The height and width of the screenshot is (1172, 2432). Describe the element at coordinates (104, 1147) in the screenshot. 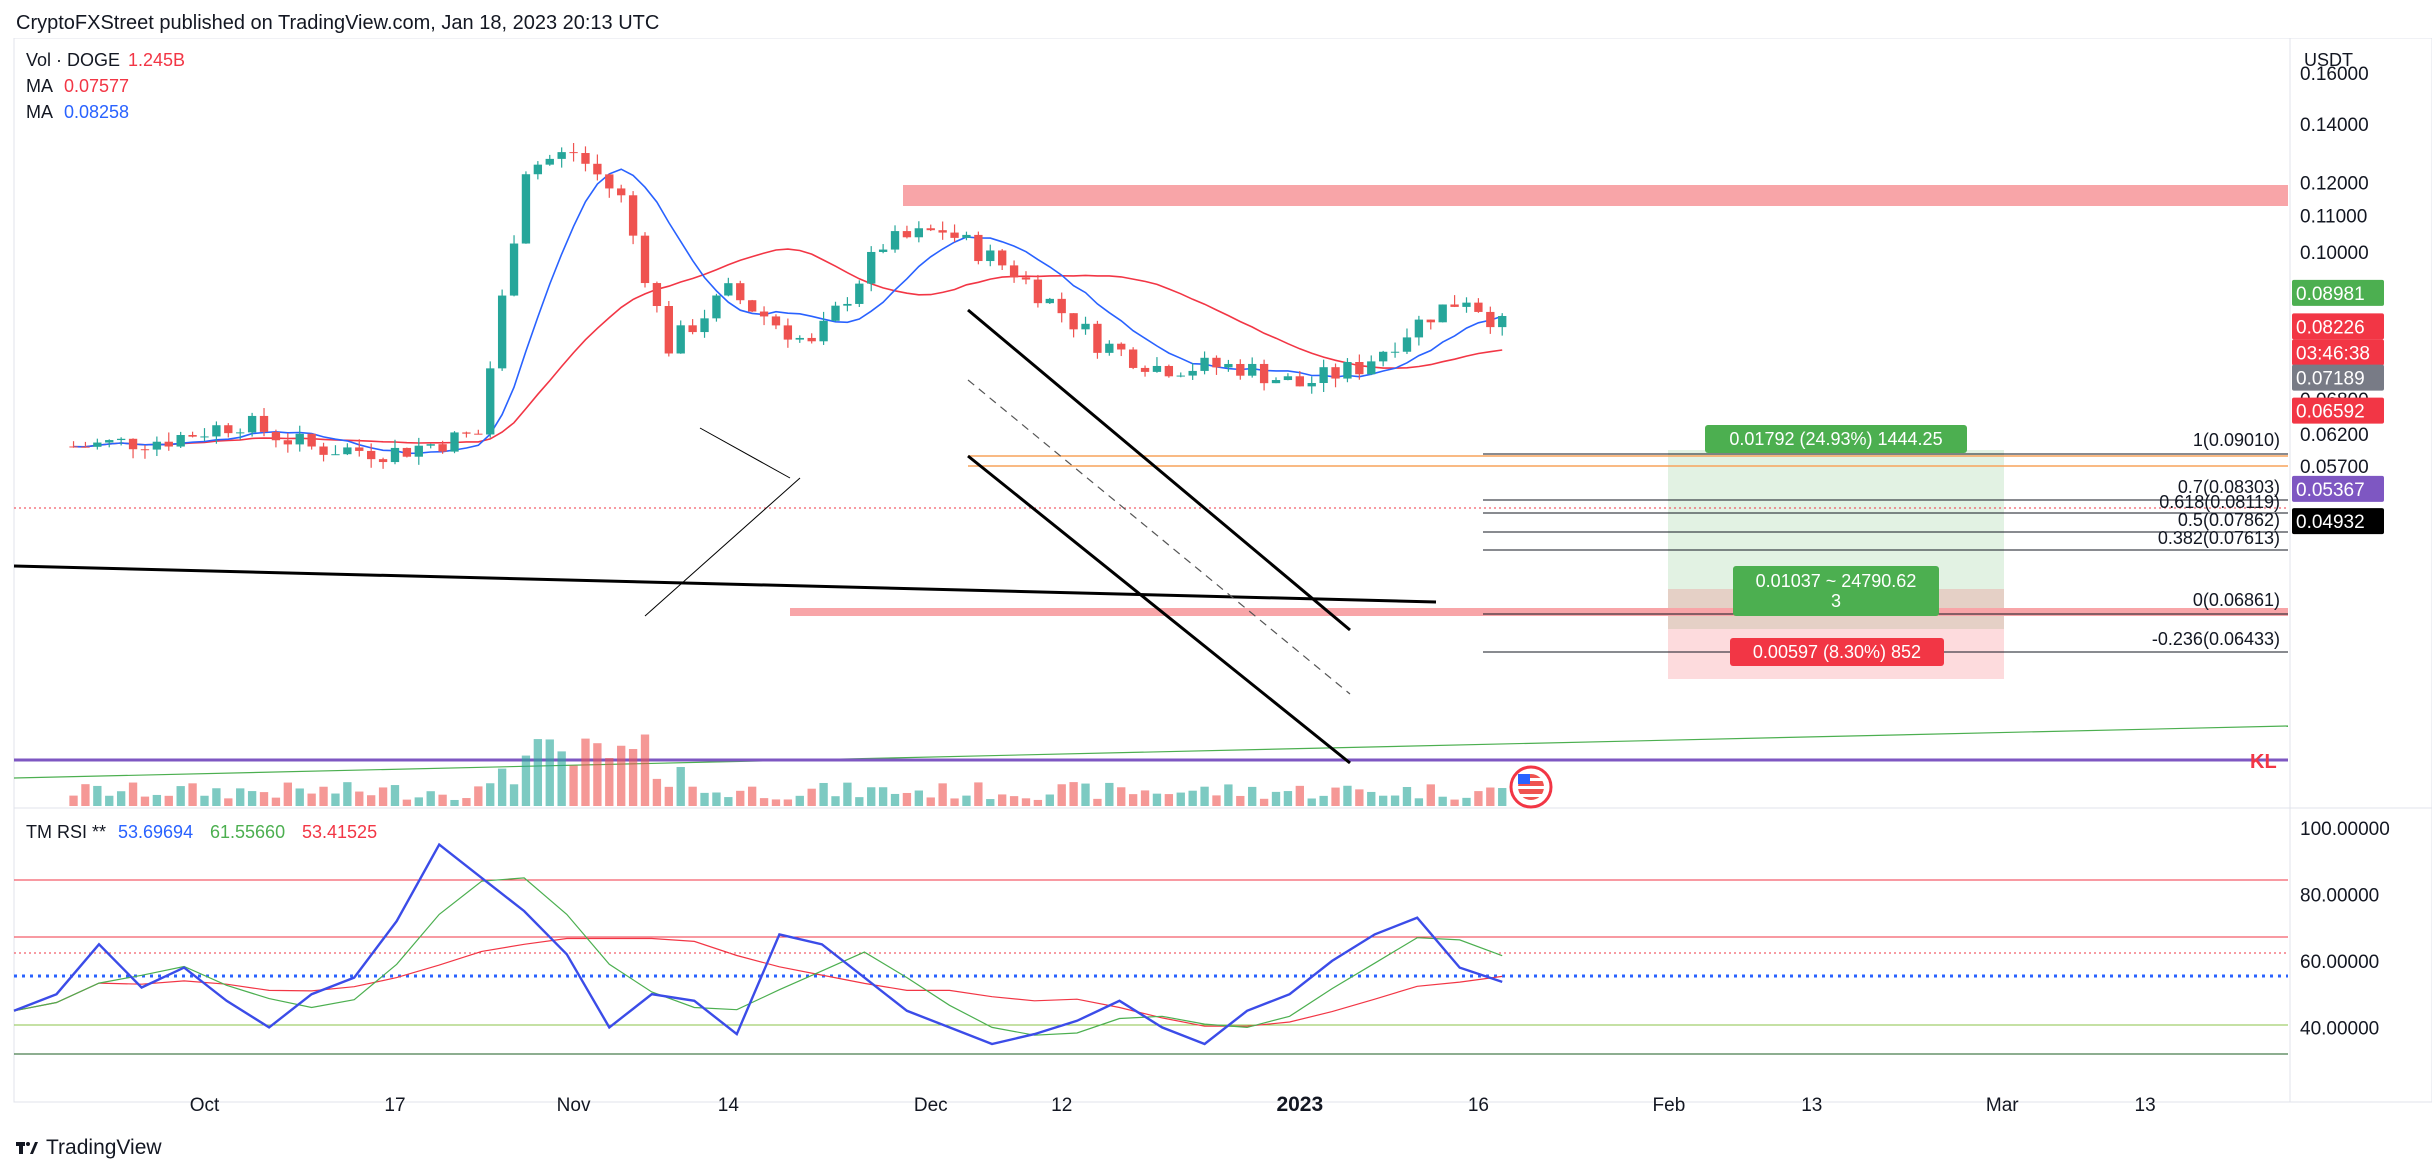

I see `footer-brand: TradingView` at that location.